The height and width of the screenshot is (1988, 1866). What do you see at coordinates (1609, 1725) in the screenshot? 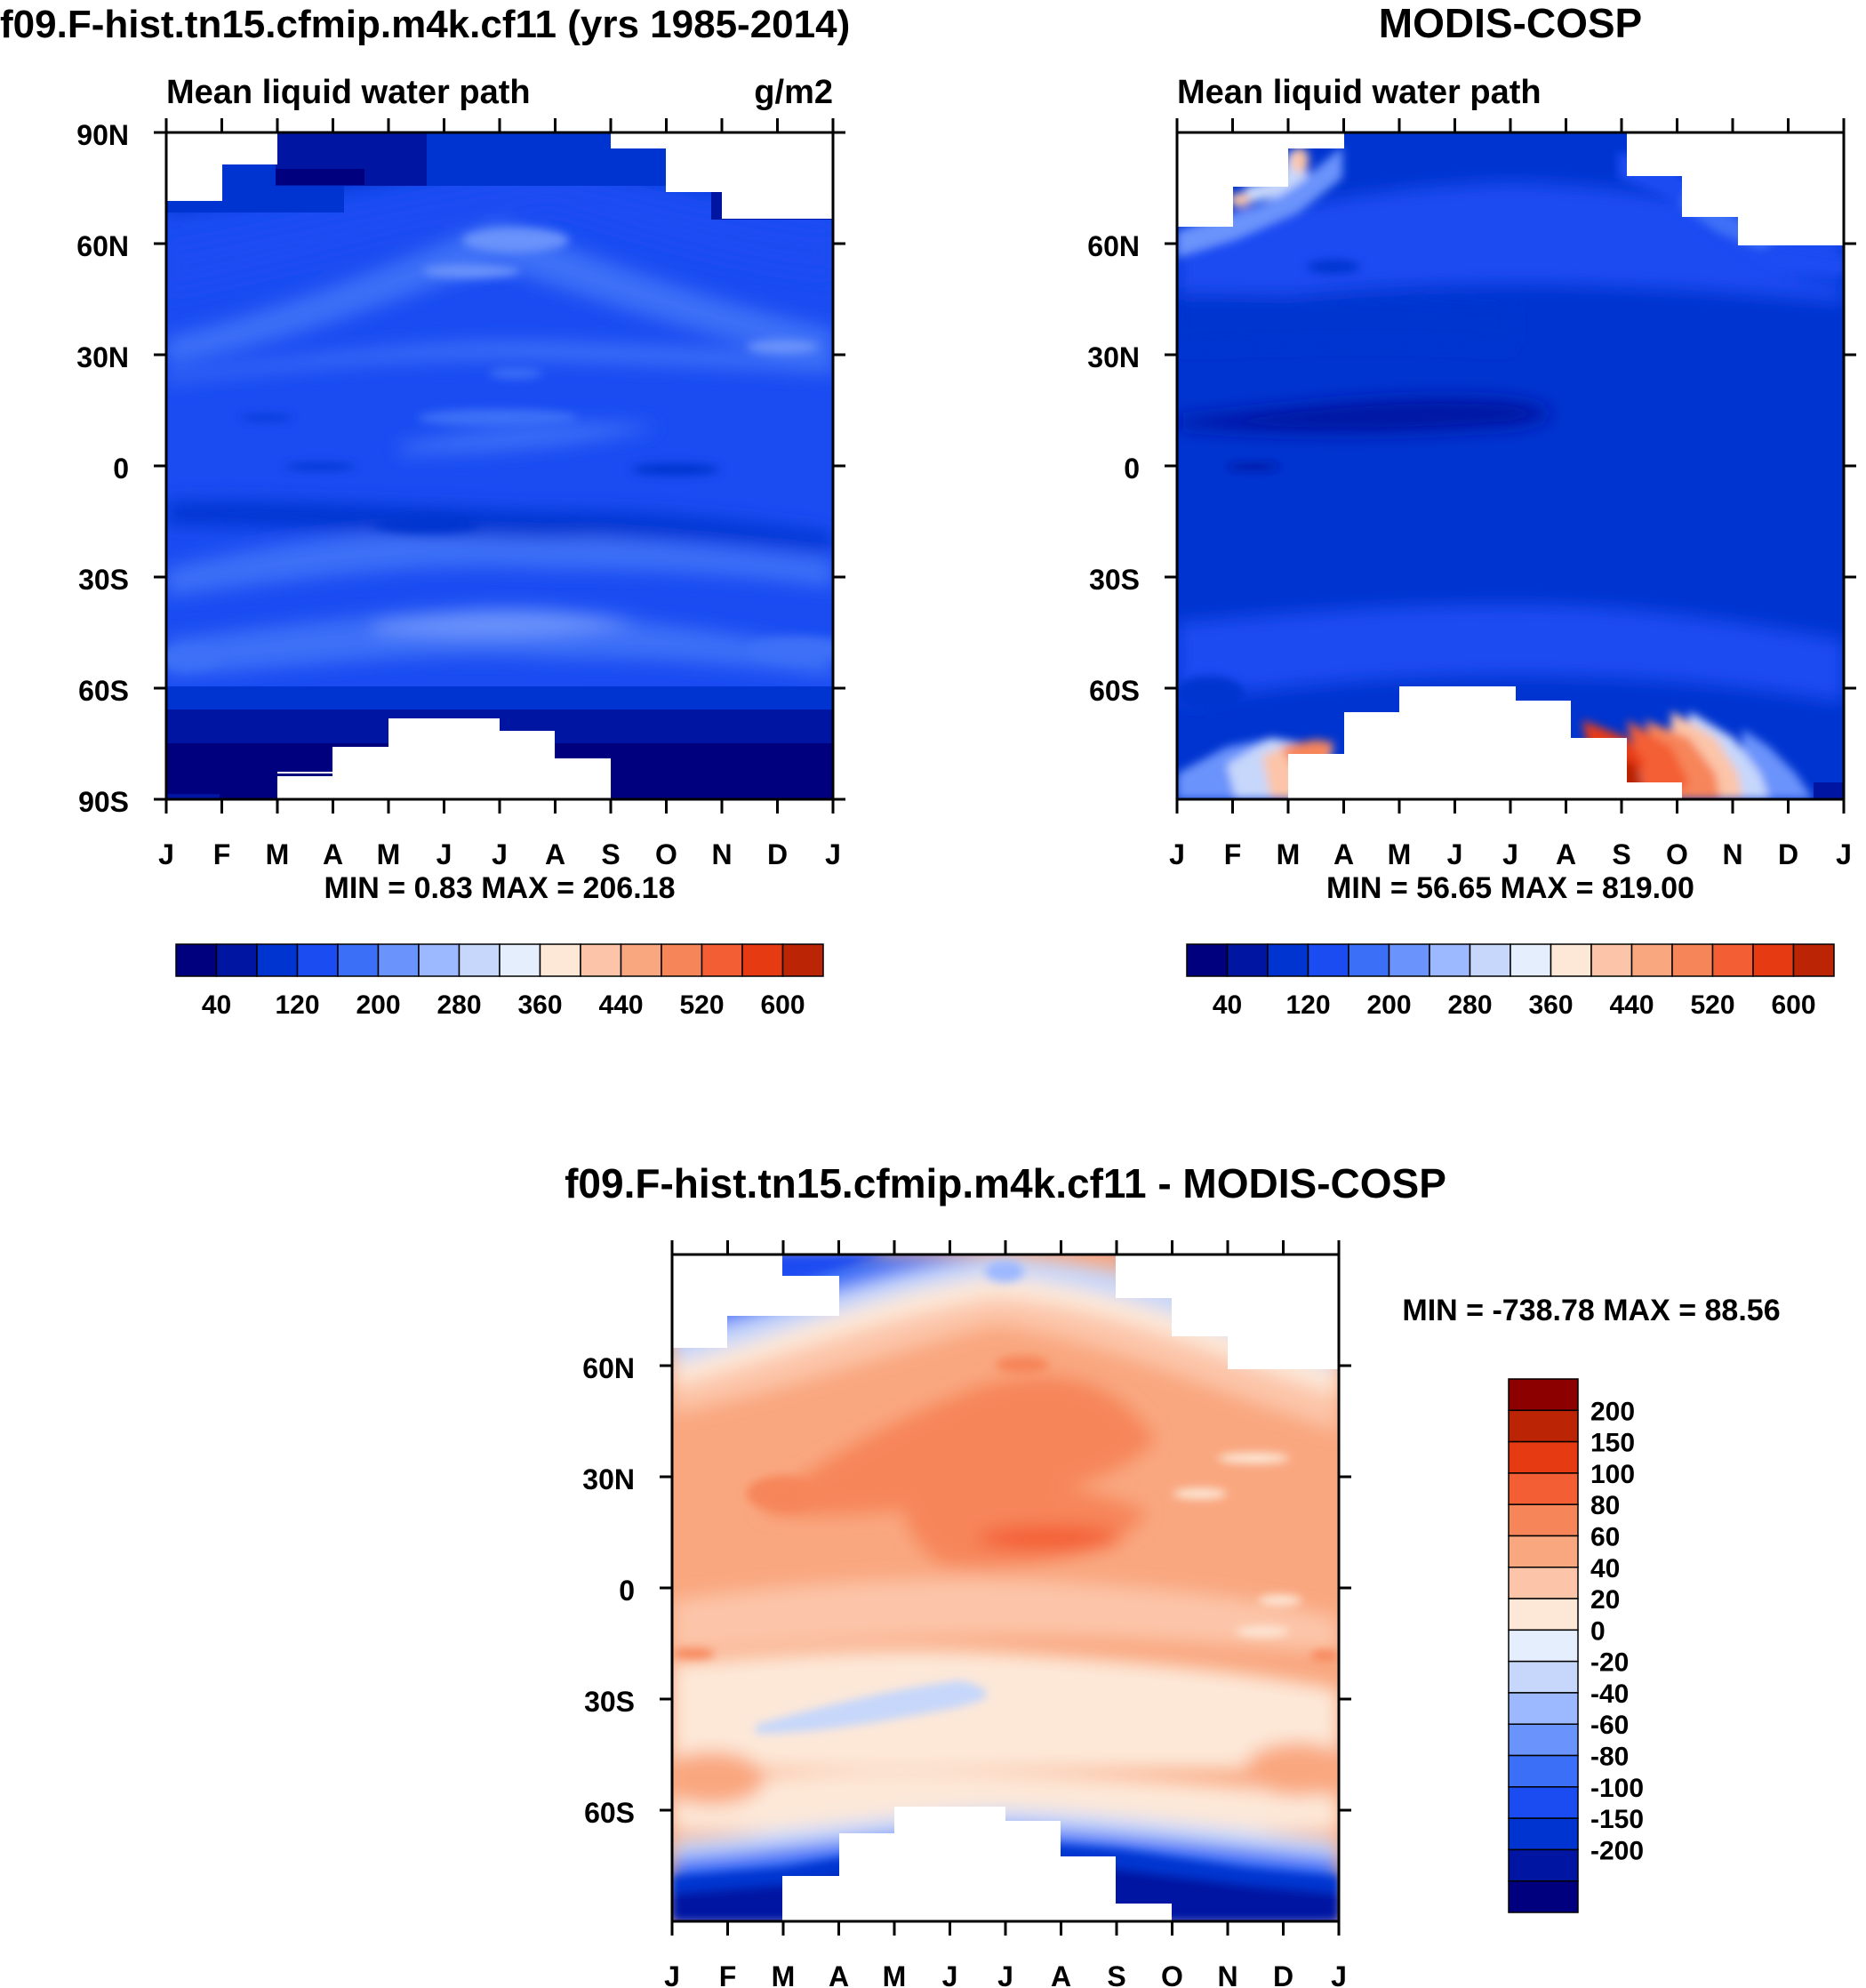
I see `colorbar-label: -60` at bounding box center [1609, 1725].